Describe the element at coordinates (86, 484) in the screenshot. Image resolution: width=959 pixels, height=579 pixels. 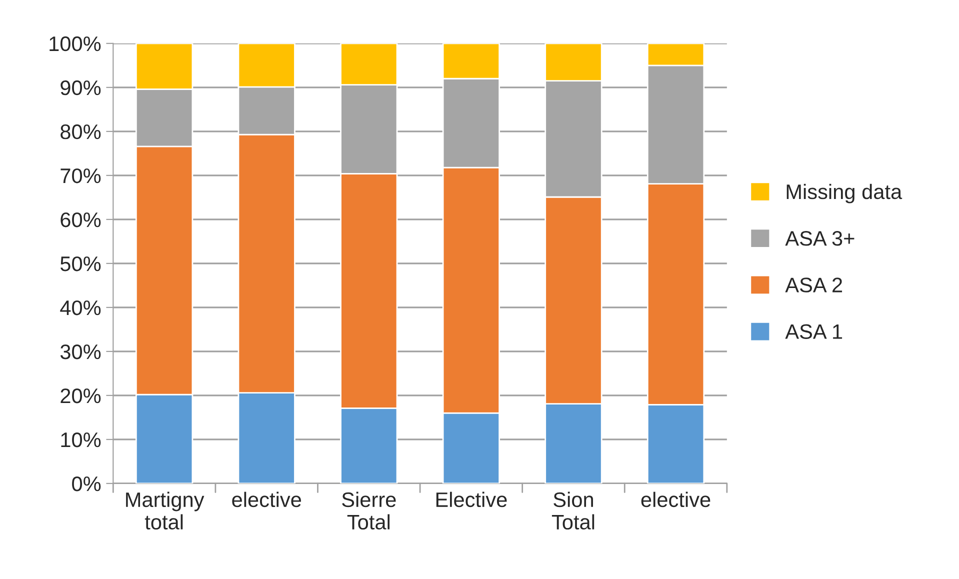
I see `y-tick-label: 0%` at that location.